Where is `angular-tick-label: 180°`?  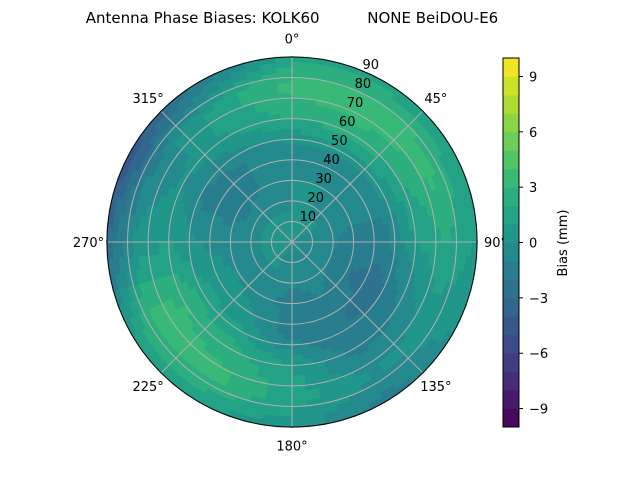
angular-tick-label: 180° is located at coordinates (291, 447).